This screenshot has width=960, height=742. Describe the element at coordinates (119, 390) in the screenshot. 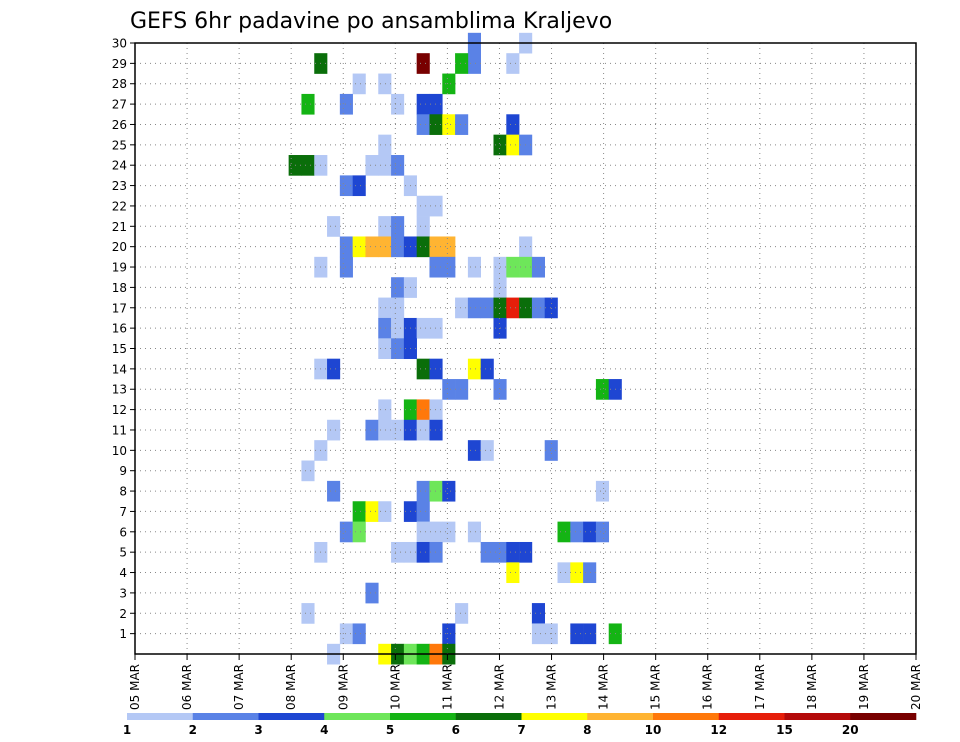

I see `y-tick-label: 13` at that location.